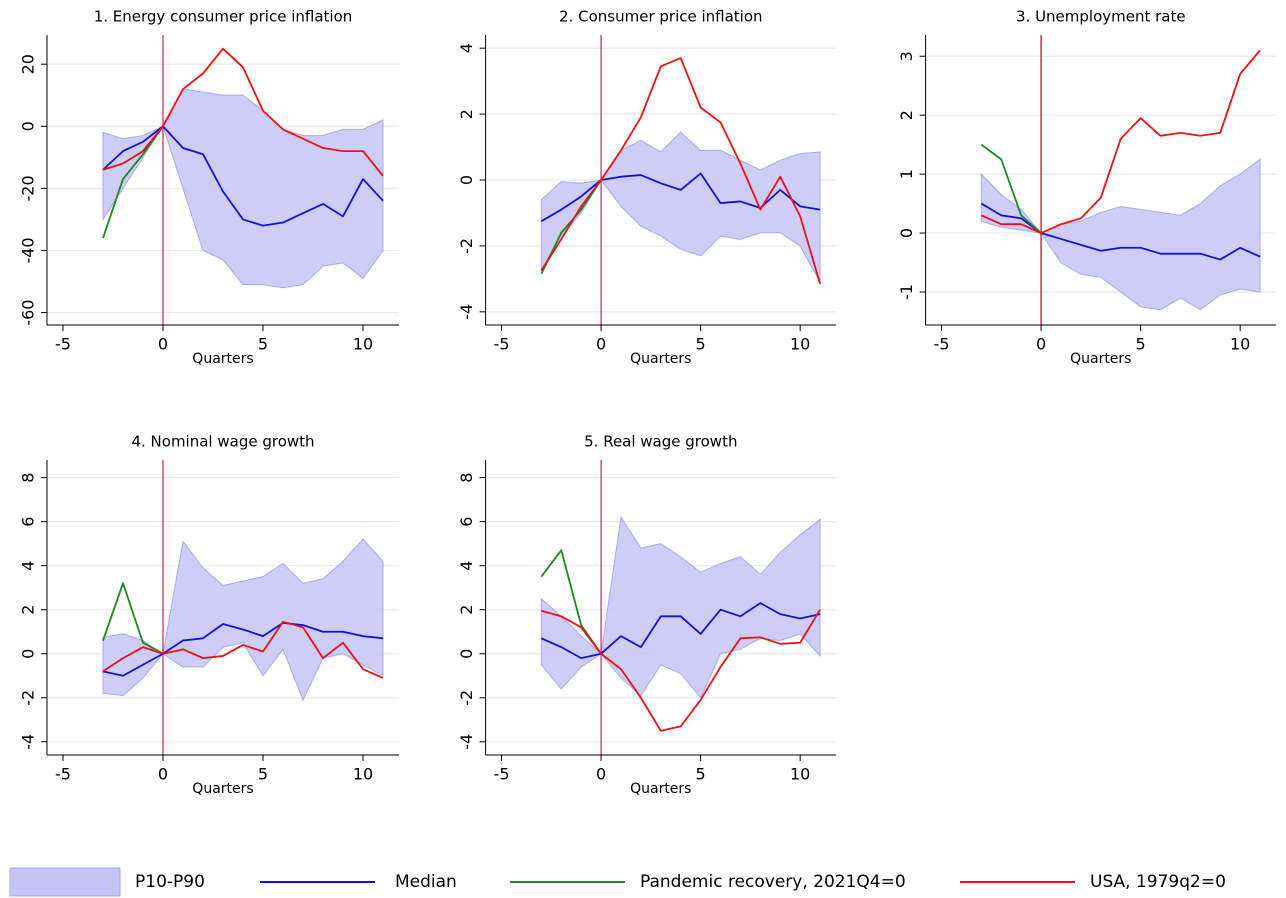 The width and height of the screenshot is (1286, 898). What do you see at coordinates (906, 174) in the screenshot?
I see `y-tick-label: 1` at bounding box center [906, 174].